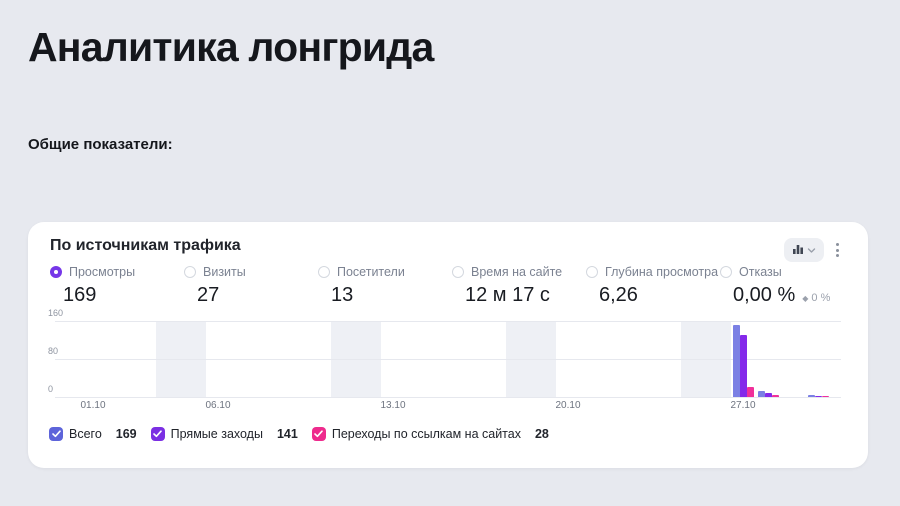  What do you see at coordinates (126, 434) in the screenshot?
I see `legend-value: 169` at bounding box center [126, 434].